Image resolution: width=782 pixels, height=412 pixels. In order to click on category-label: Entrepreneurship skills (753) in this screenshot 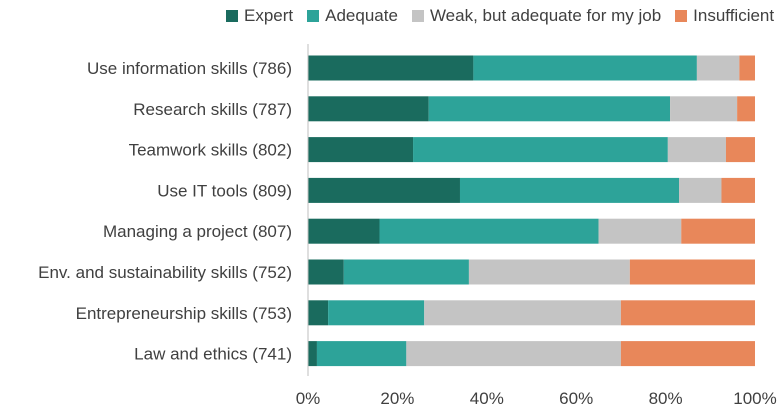, I will do `click(184, 313)`.